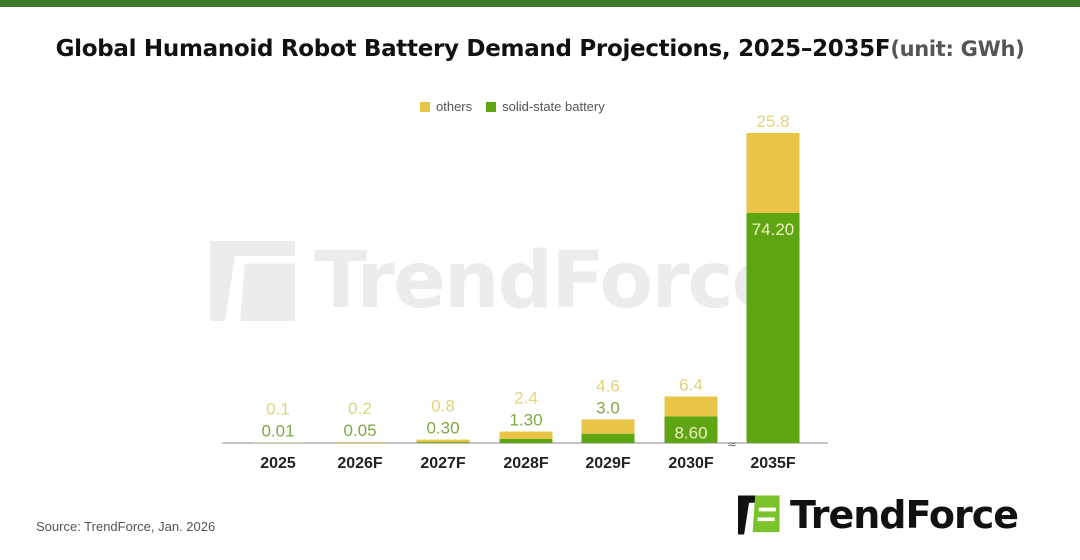  What do you see at coordinates (360, 463) in the screenshot?
I see `x-tick-label: 2026F` at bounding box center [360, 463].